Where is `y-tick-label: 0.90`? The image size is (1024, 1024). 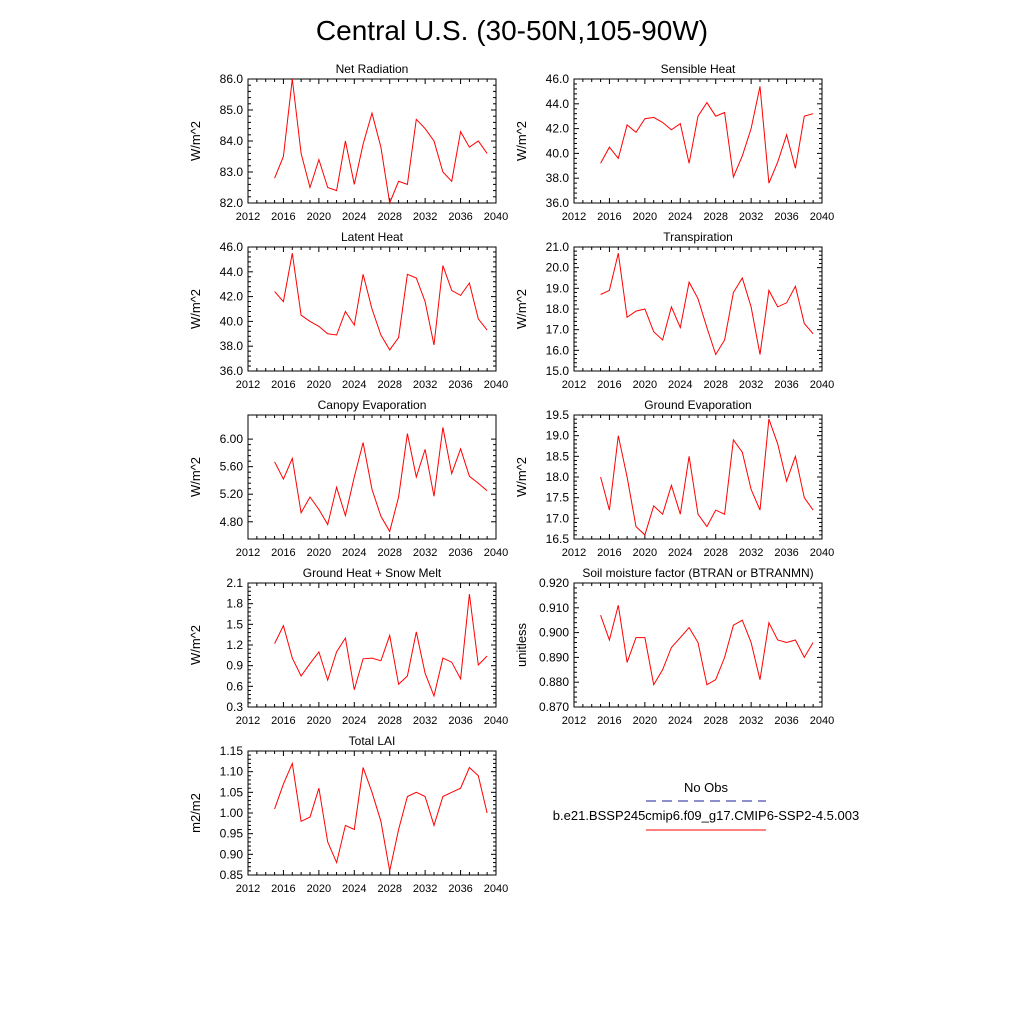 y-tick-label: 0.90 is located at coordinates (232, 854).